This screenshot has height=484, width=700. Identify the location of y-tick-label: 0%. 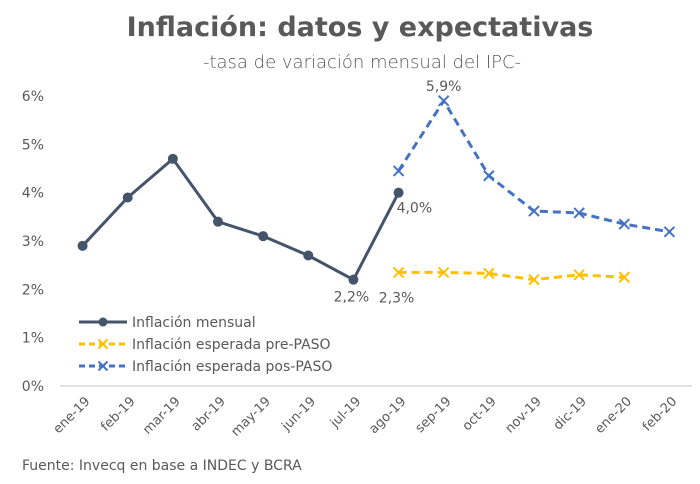
(33, 387).